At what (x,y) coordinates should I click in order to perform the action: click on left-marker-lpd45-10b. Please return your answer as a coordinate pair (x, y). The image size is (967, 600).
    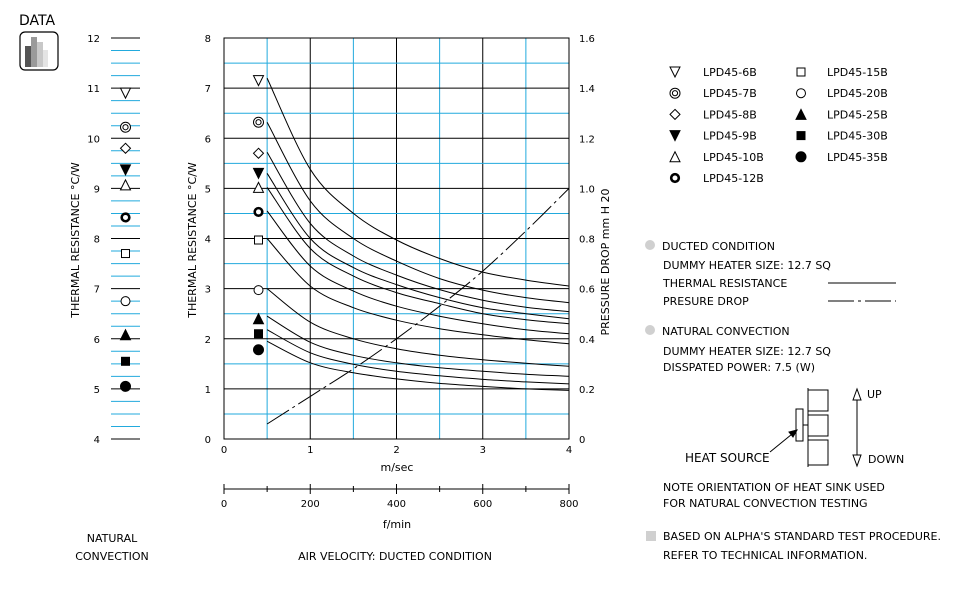
    Looking at the image, I should click on (125, 184).